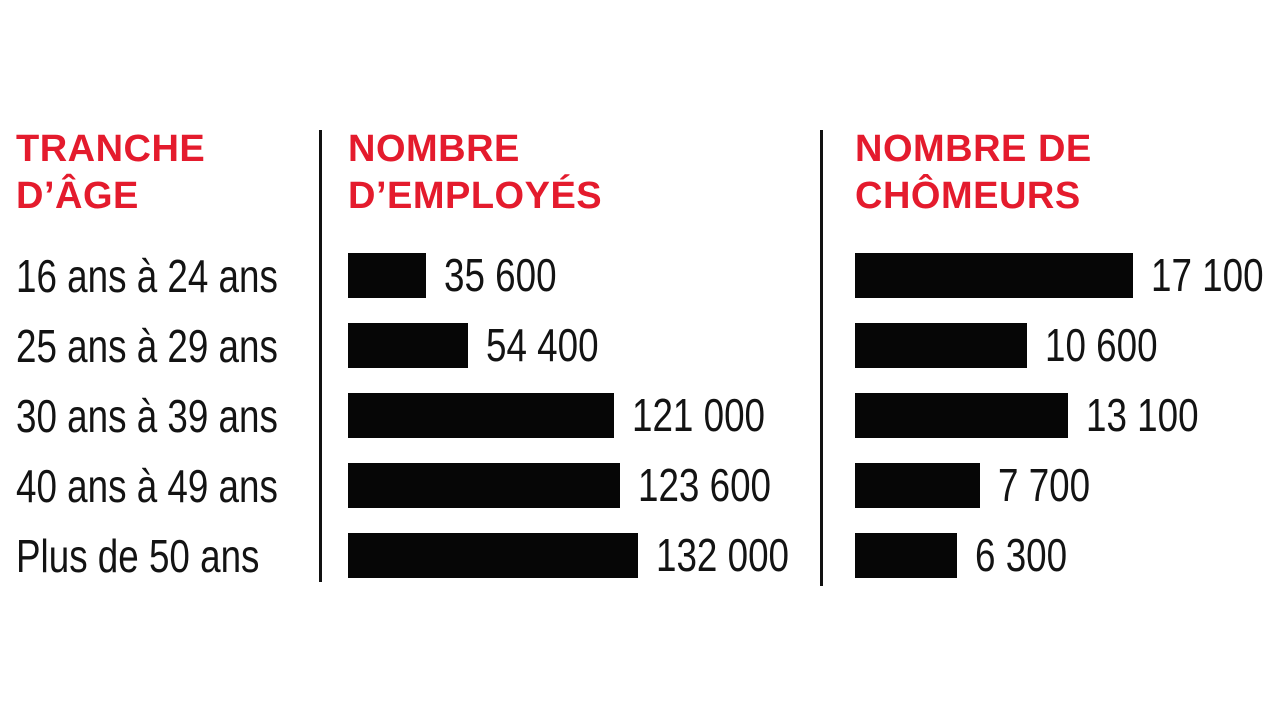  I want to click on bar-row: 121 000, so click(585, 415).